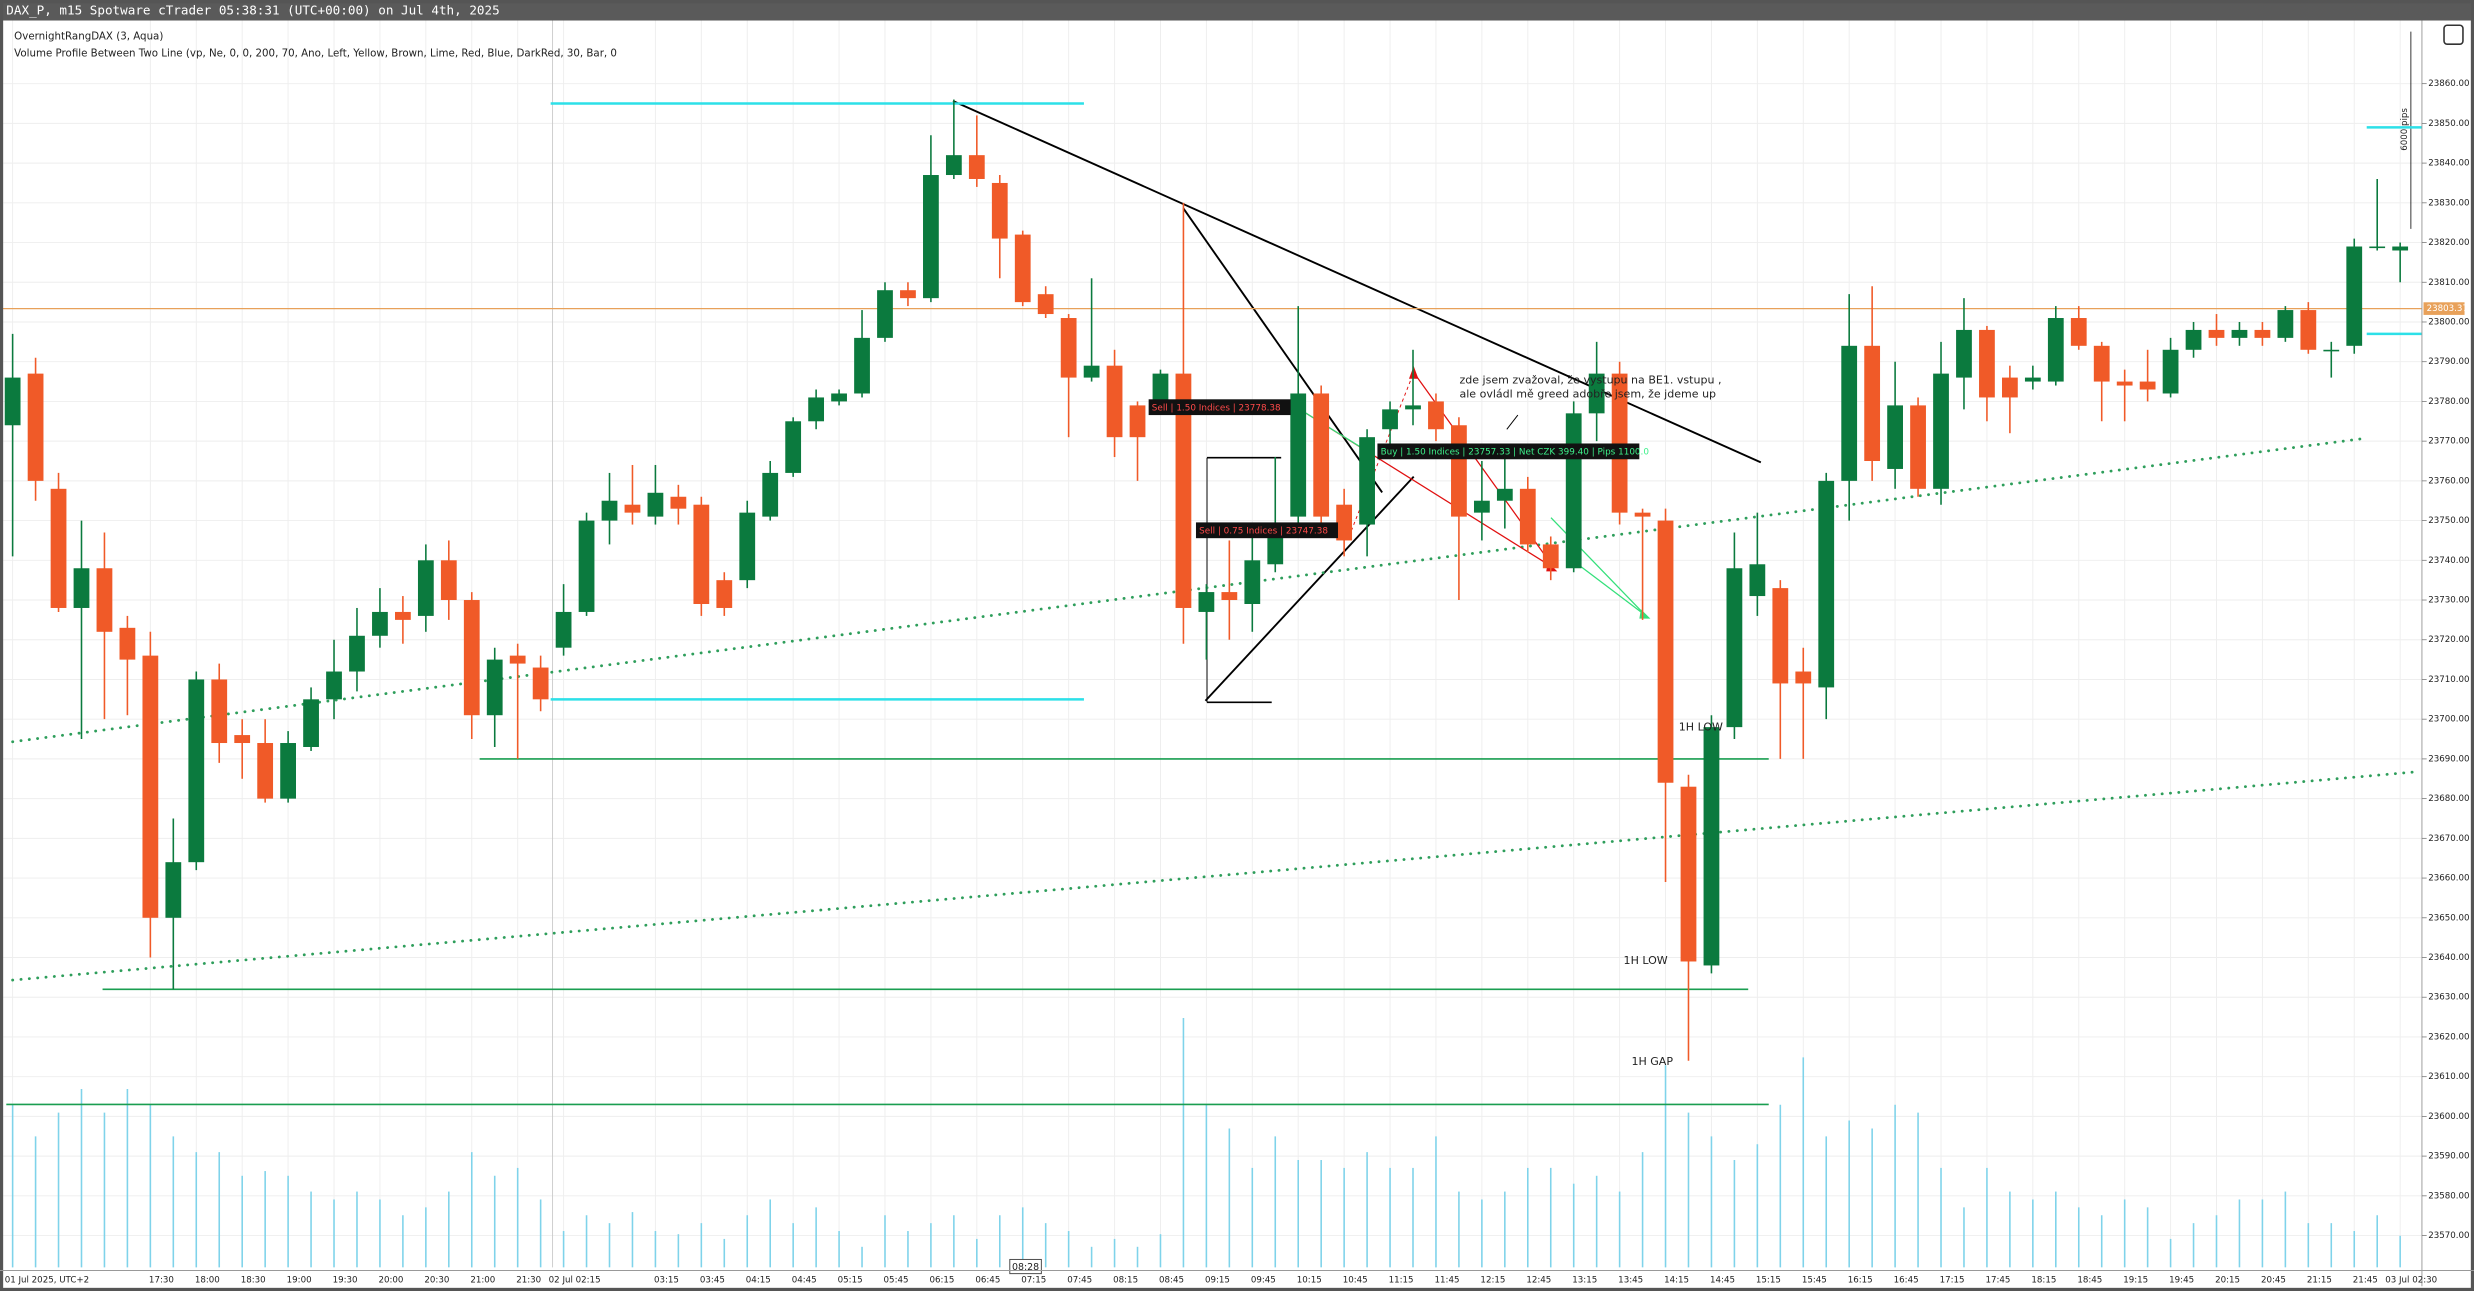 The height and width of the screenshot is (1291, 2474). Describe the element at coordinates (2448, 998) in the screenshot. I see `y-tick-label: 23630.00` at that location.